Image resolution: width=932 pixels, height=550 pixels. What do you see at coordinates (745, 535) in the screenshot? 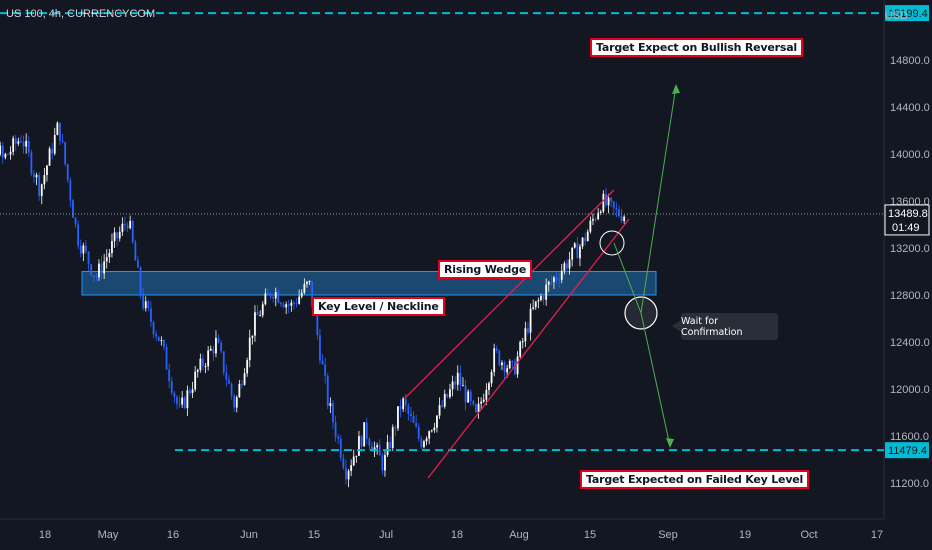
I see `time-tick-label: 19` at bounding box center [745, 535].